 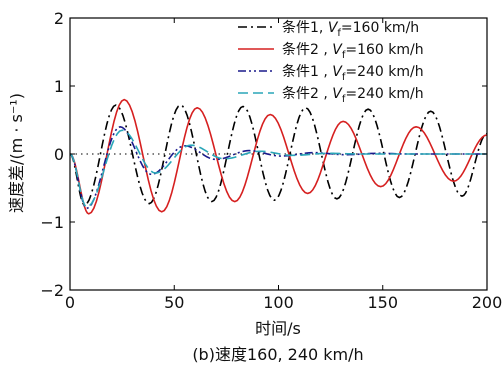 I want to click on y-tick-label: 0, so click(x=59, y=154).